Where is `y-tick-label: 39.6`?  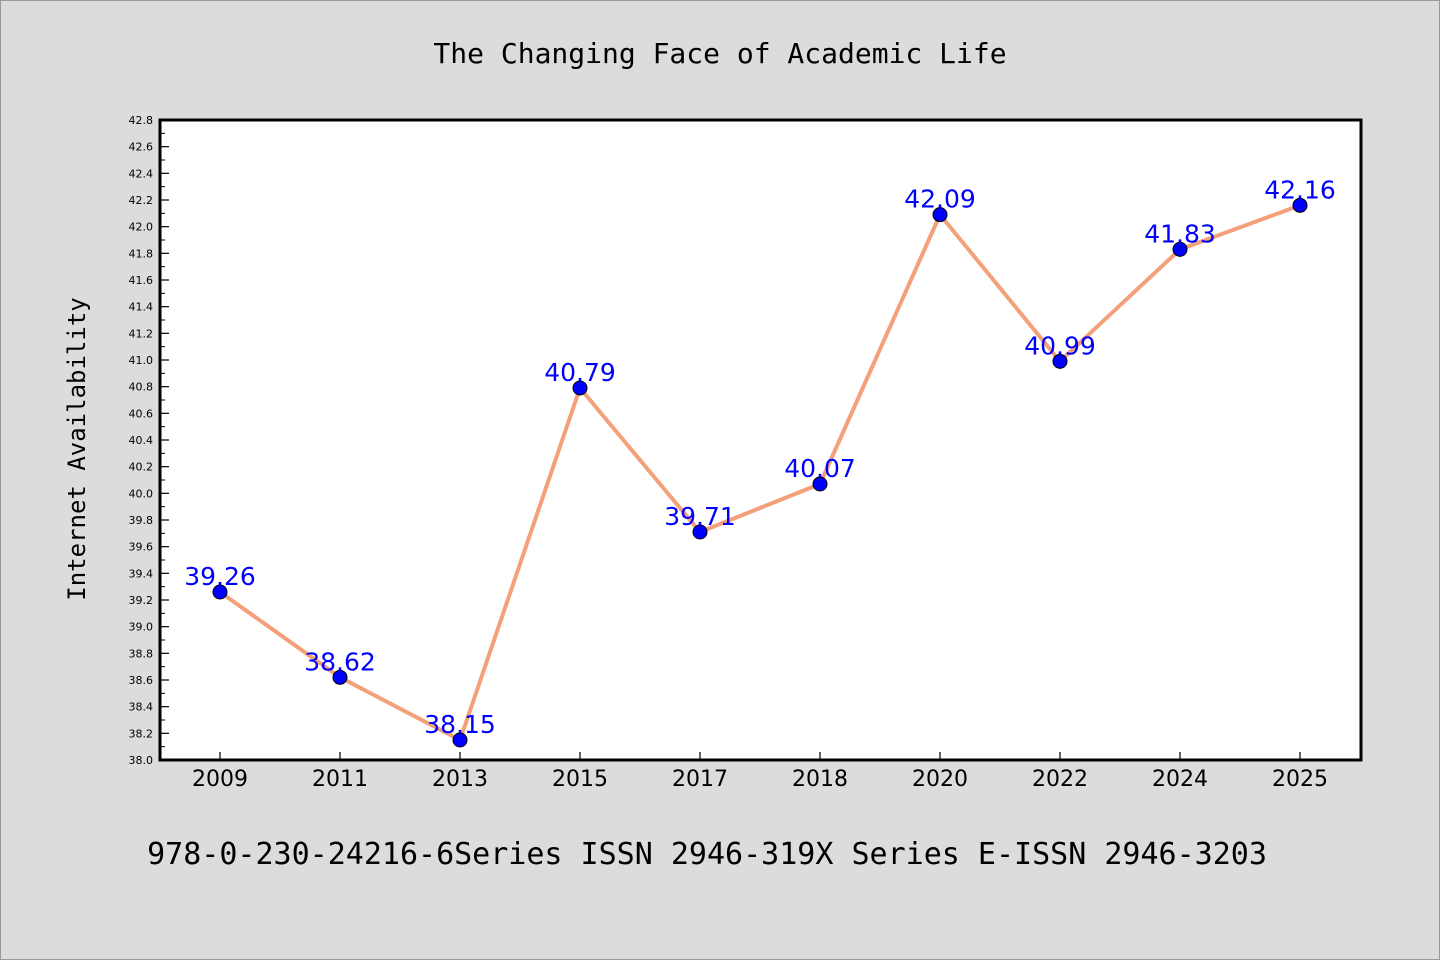
y-tick-label: 39.6 is located at coordinates (141, 547).